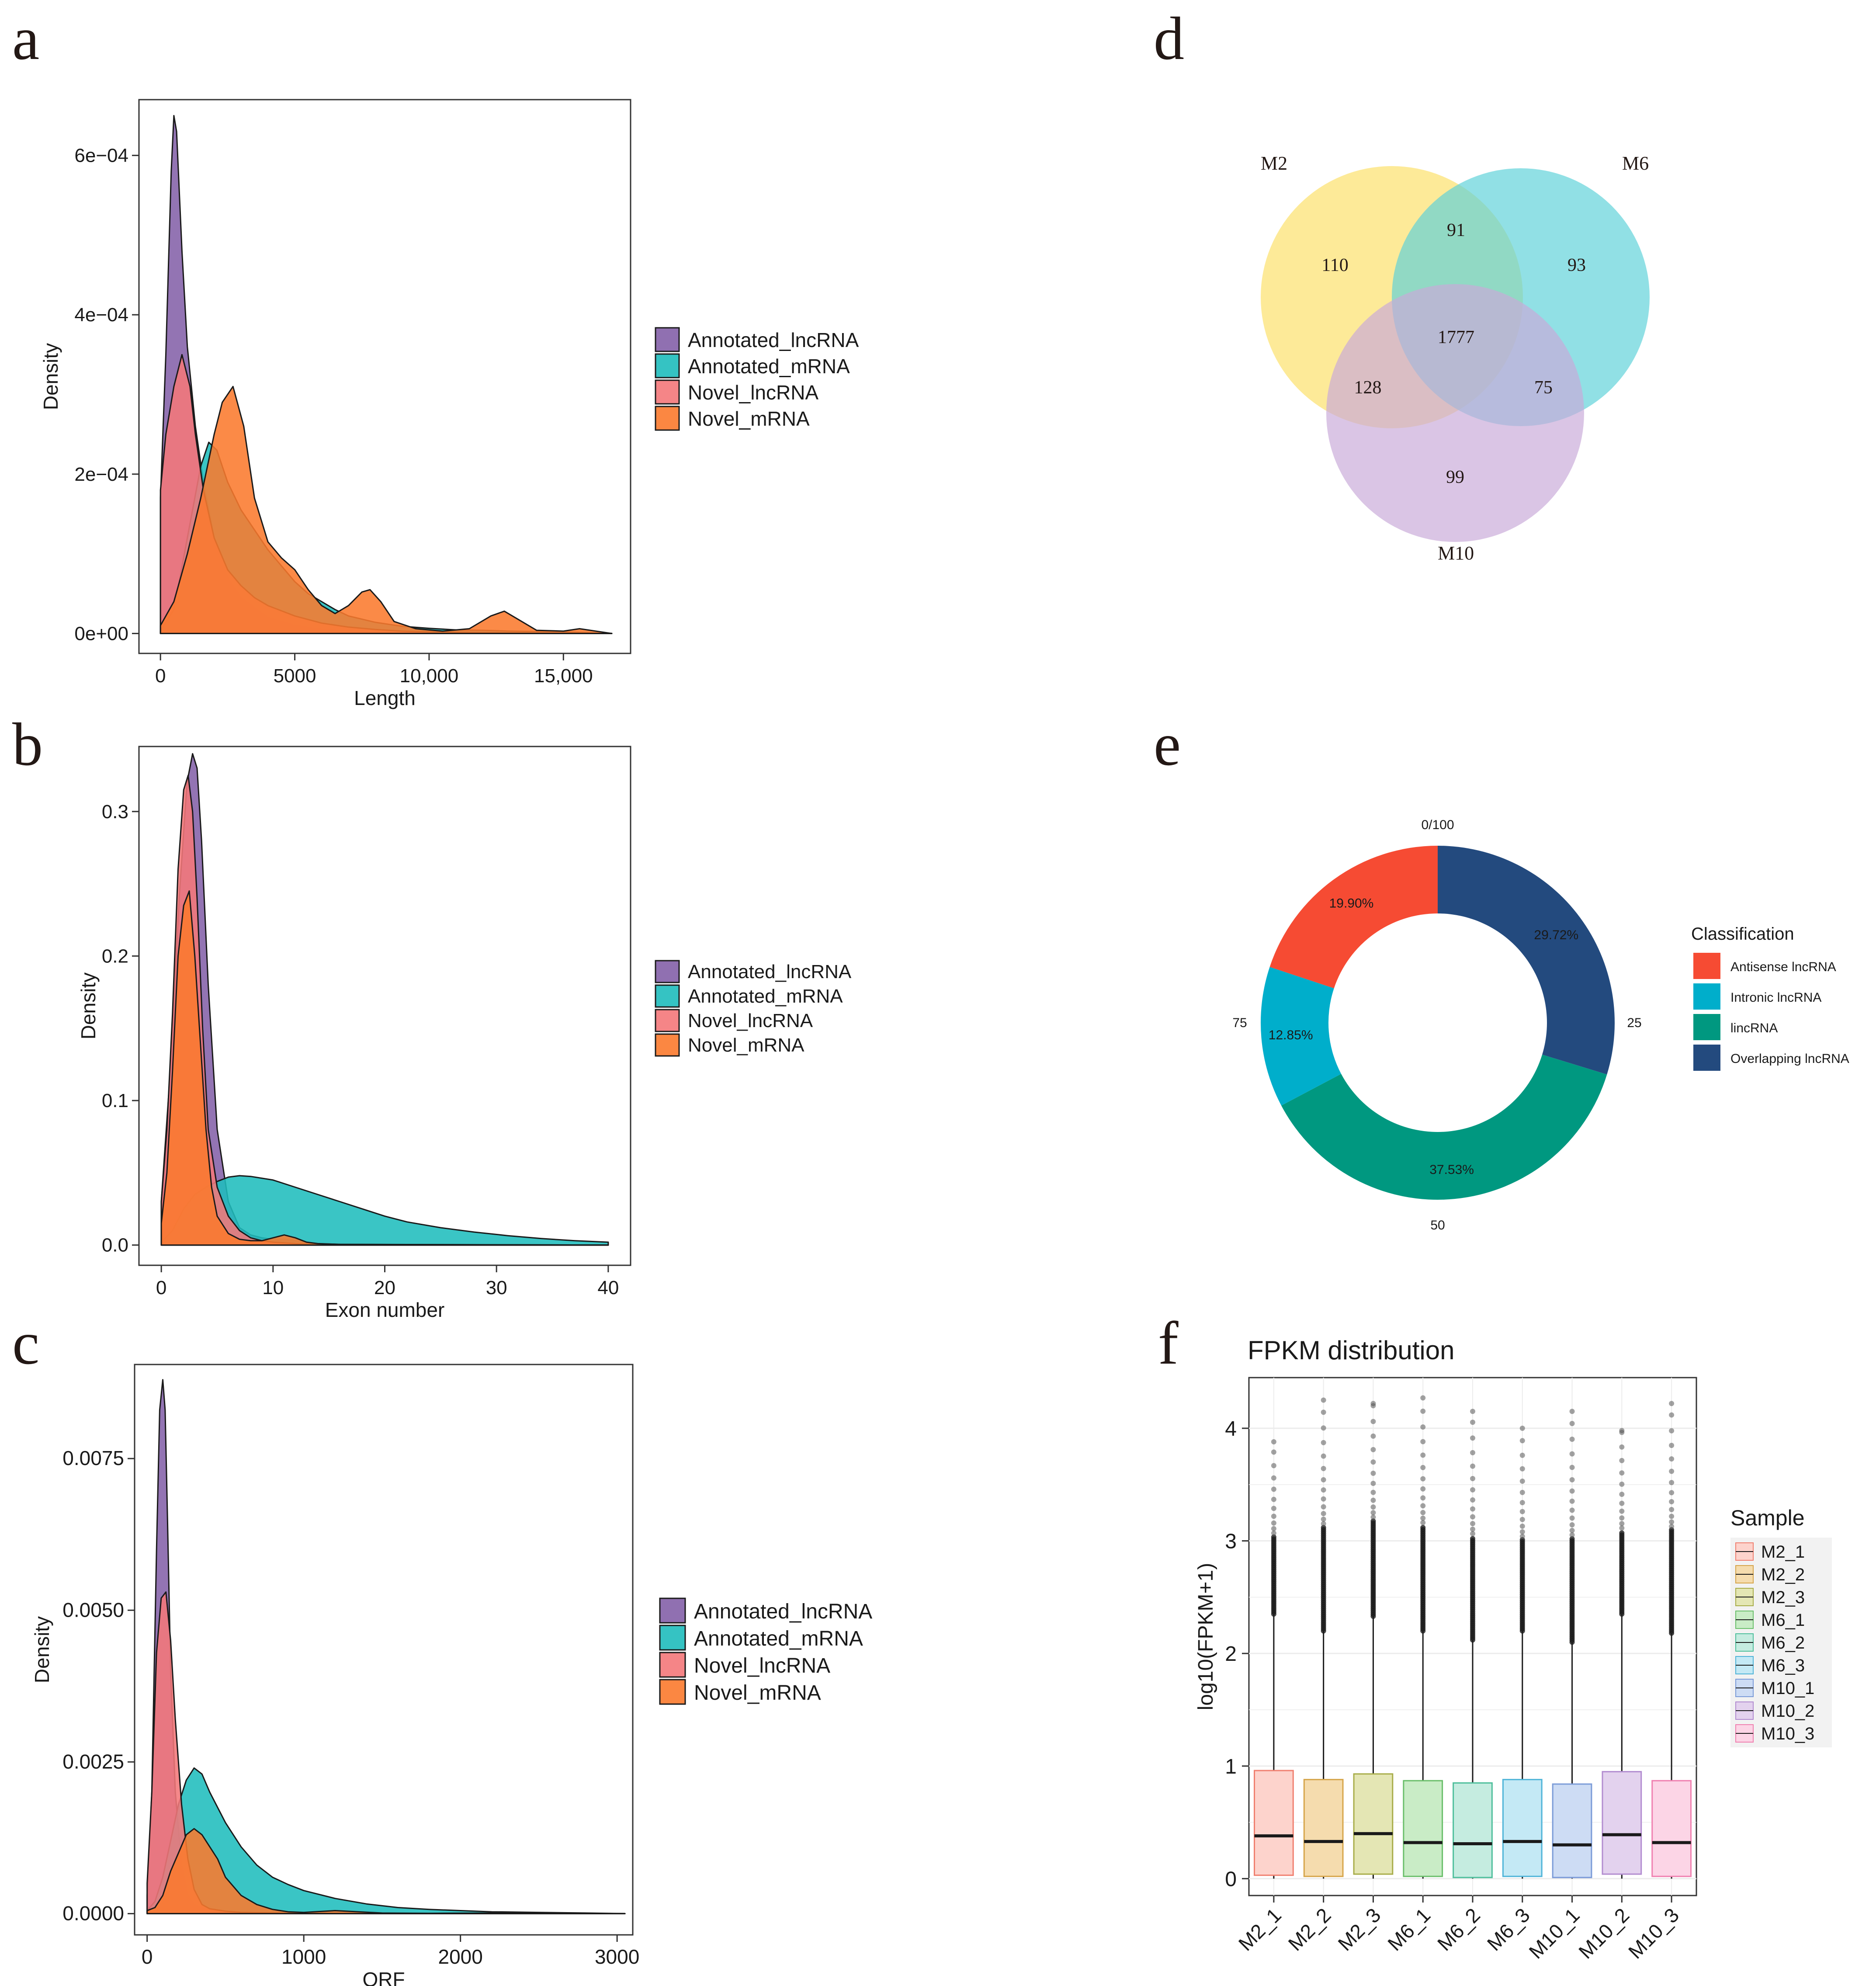 Image resolution: width=1876 pixels, height=1986 pixels. What do you see at coordinates (608, 1288) in the screenshot?
I see `x-tick-label: 40` at bounding box center [608, 1288].